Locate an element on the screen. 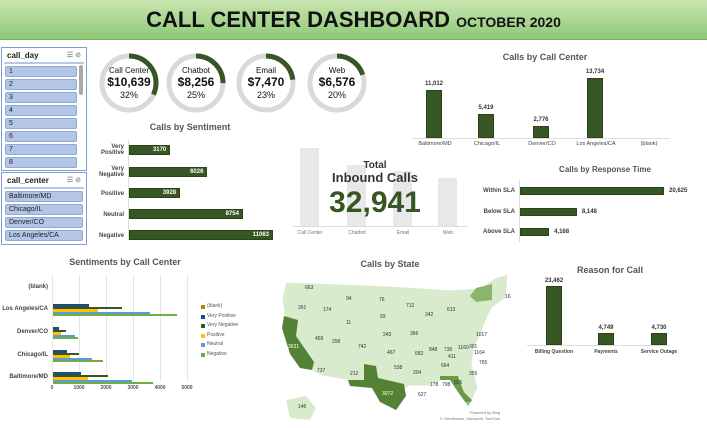  slicer-item-center: Chicago/IL is located at coordinates (44, 209).